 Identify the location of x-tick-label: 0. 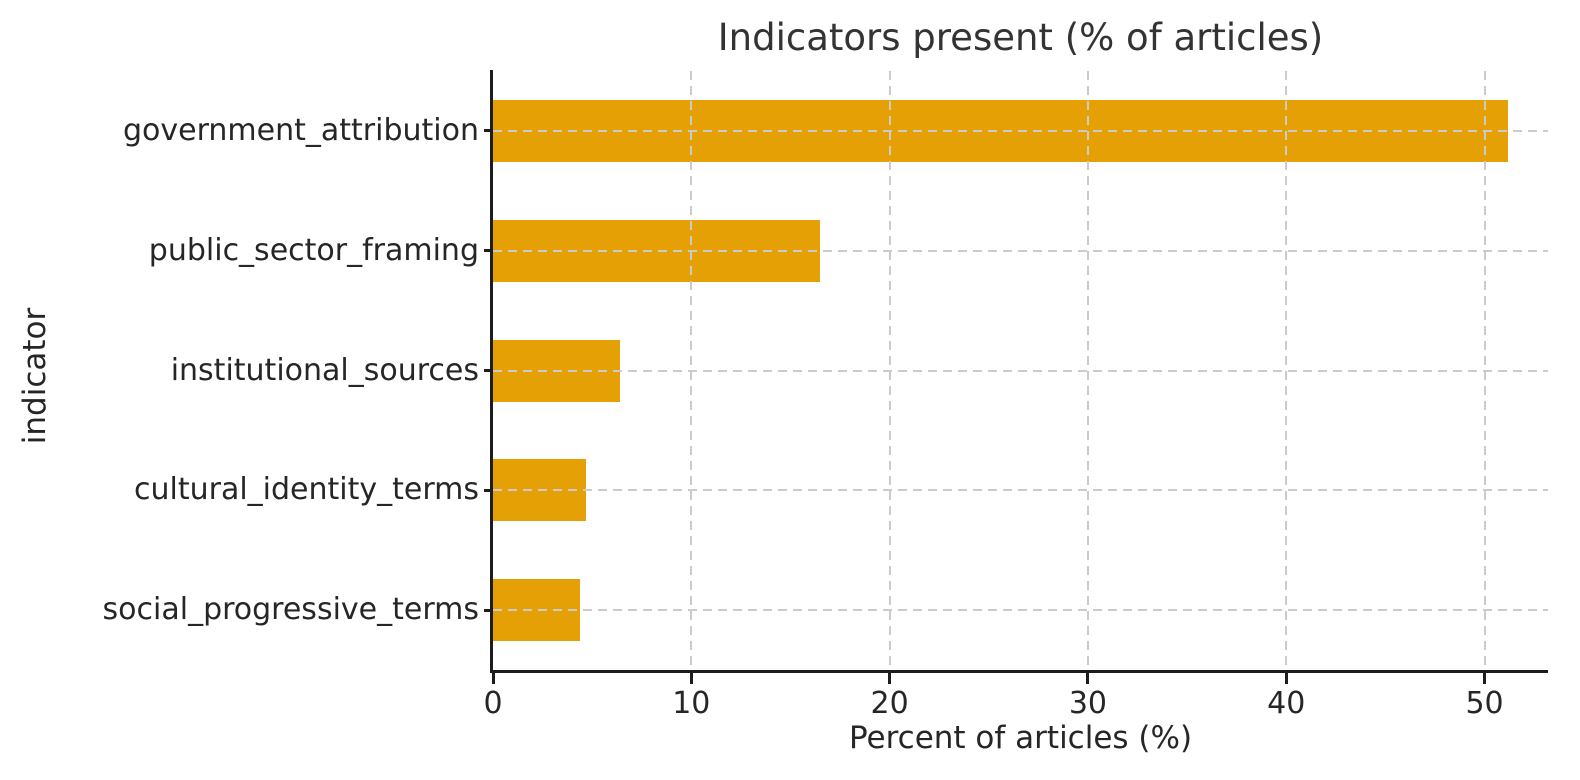
(493, 703).